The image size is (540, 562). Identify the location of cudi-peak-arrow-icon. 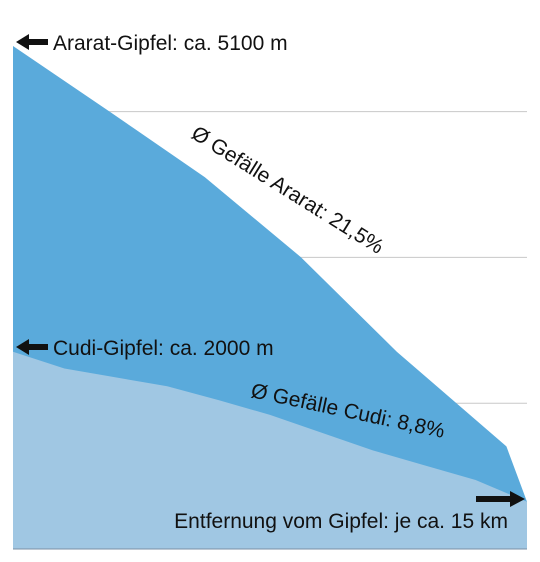
(32, 347).